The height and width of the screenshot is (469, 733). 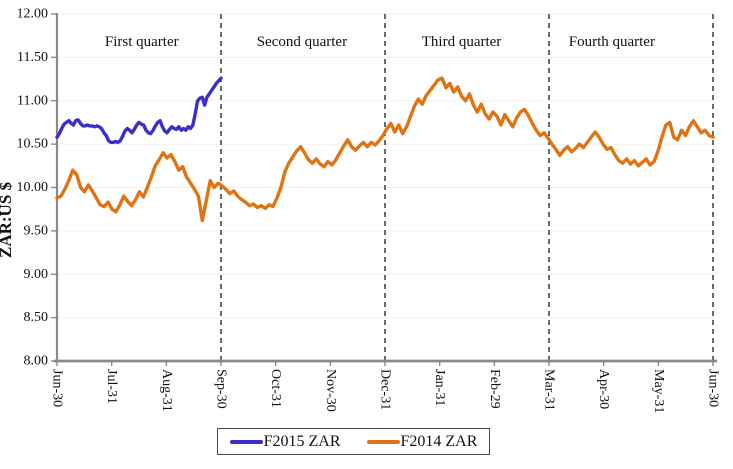 What do you see at coordinates (385, 389) in the screenshot?
I see `x-tick-label: Dec-31` at bounding box center [385, 389].